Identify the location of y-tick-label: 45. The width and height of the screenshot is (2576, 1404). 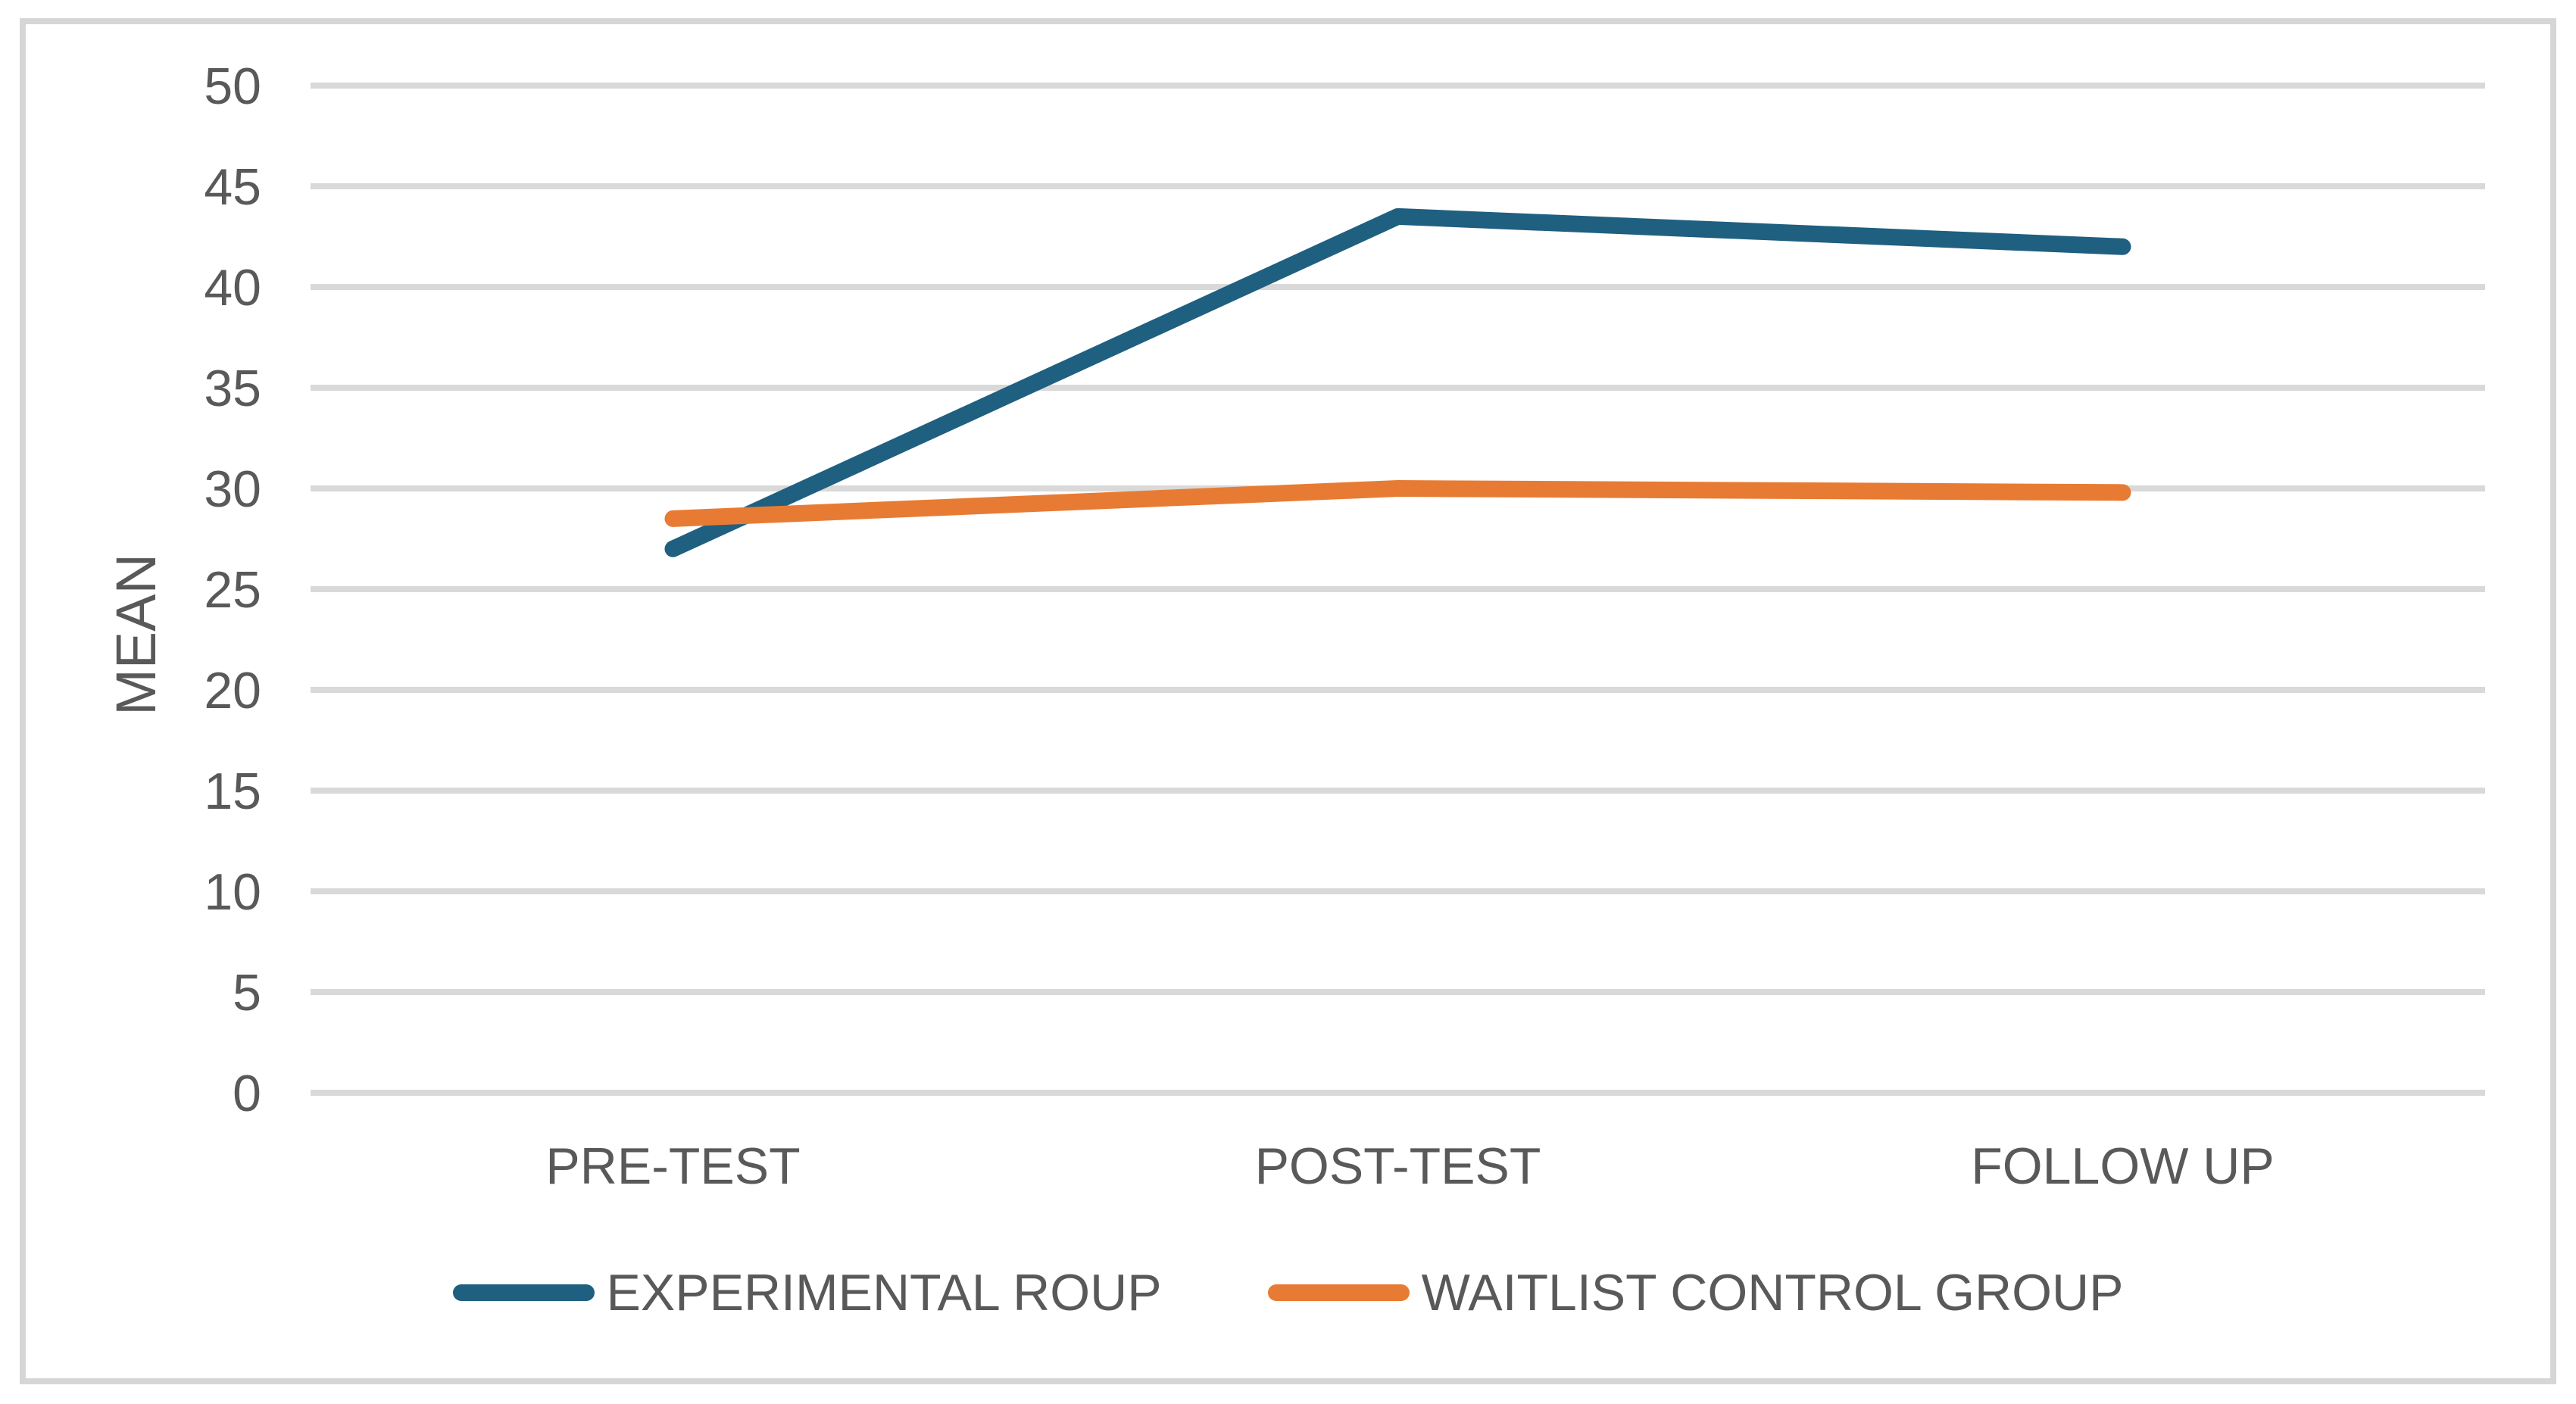
(233, 187).